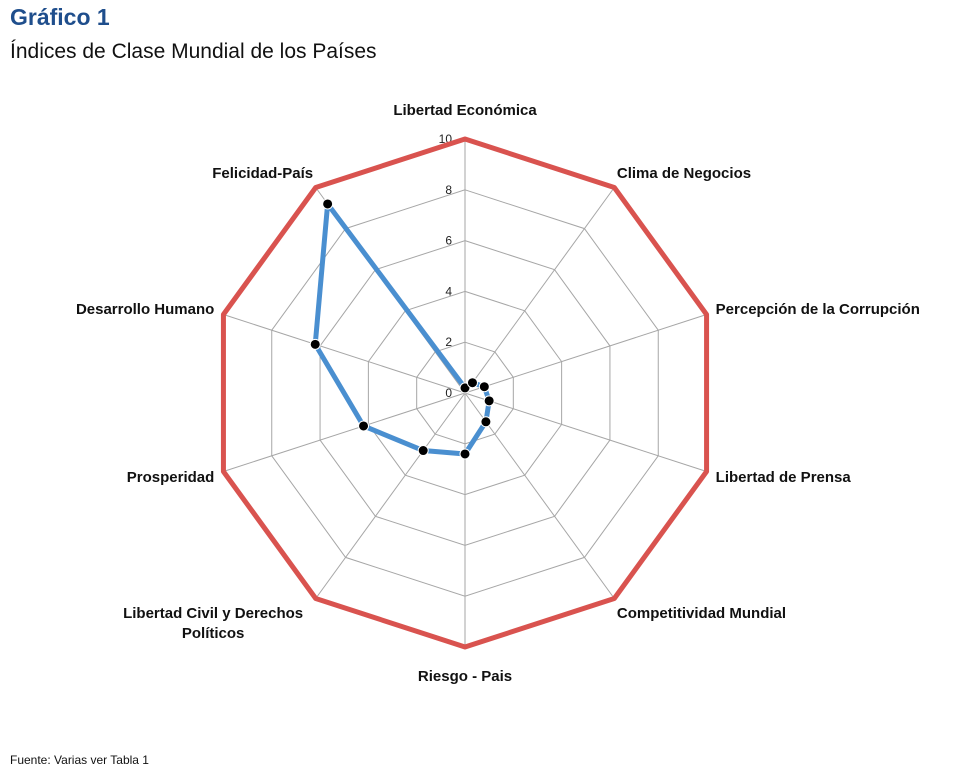 Image resolution: width=963 pixels, height=781 pixels. What do you see at coordinates (448, 291) in the screenshot?
I see `tick-label: 4` at bounding box center [448, 291].